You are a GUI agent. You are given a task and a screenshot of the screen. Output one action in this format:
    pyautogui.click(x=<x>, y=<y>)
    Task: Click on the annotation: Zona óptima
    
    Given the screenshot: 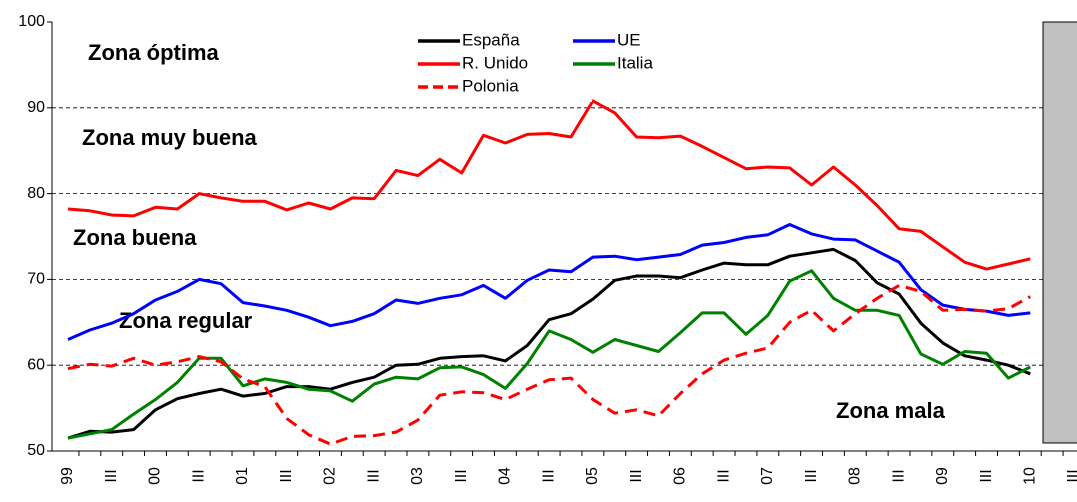 What is the action you would take?
    pyautogui.click(x=154, y=52)
    